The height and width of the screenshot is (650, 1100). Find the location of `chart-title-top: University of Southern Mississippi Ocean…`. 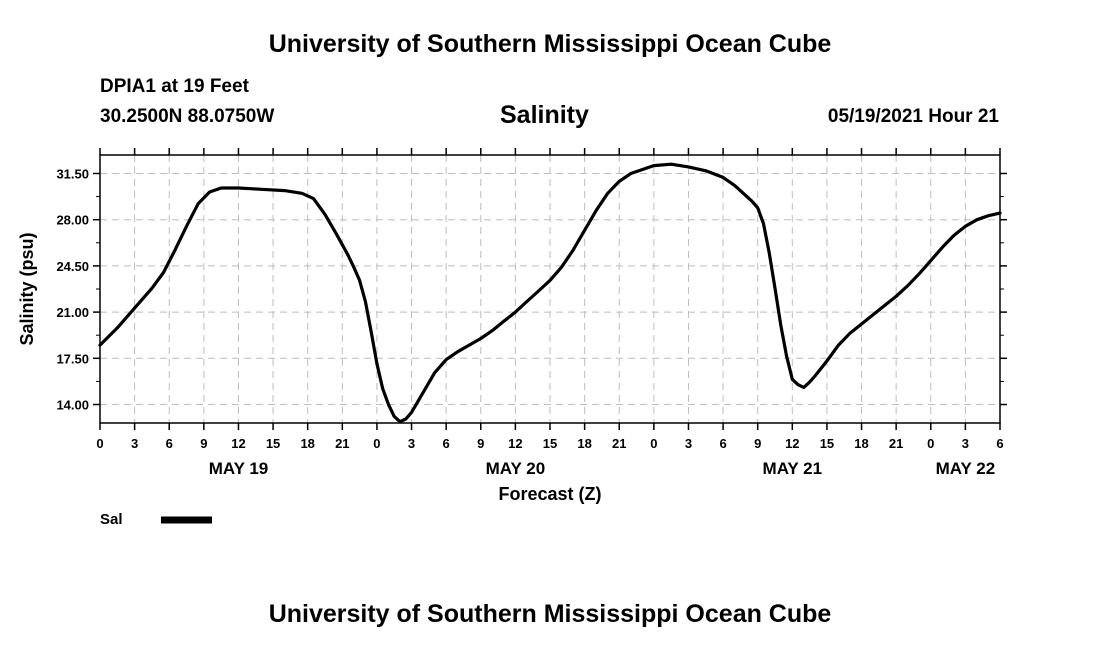

chart-title-top: University of Southern Mississippi Ocean… is located at coordinates (550, 44).